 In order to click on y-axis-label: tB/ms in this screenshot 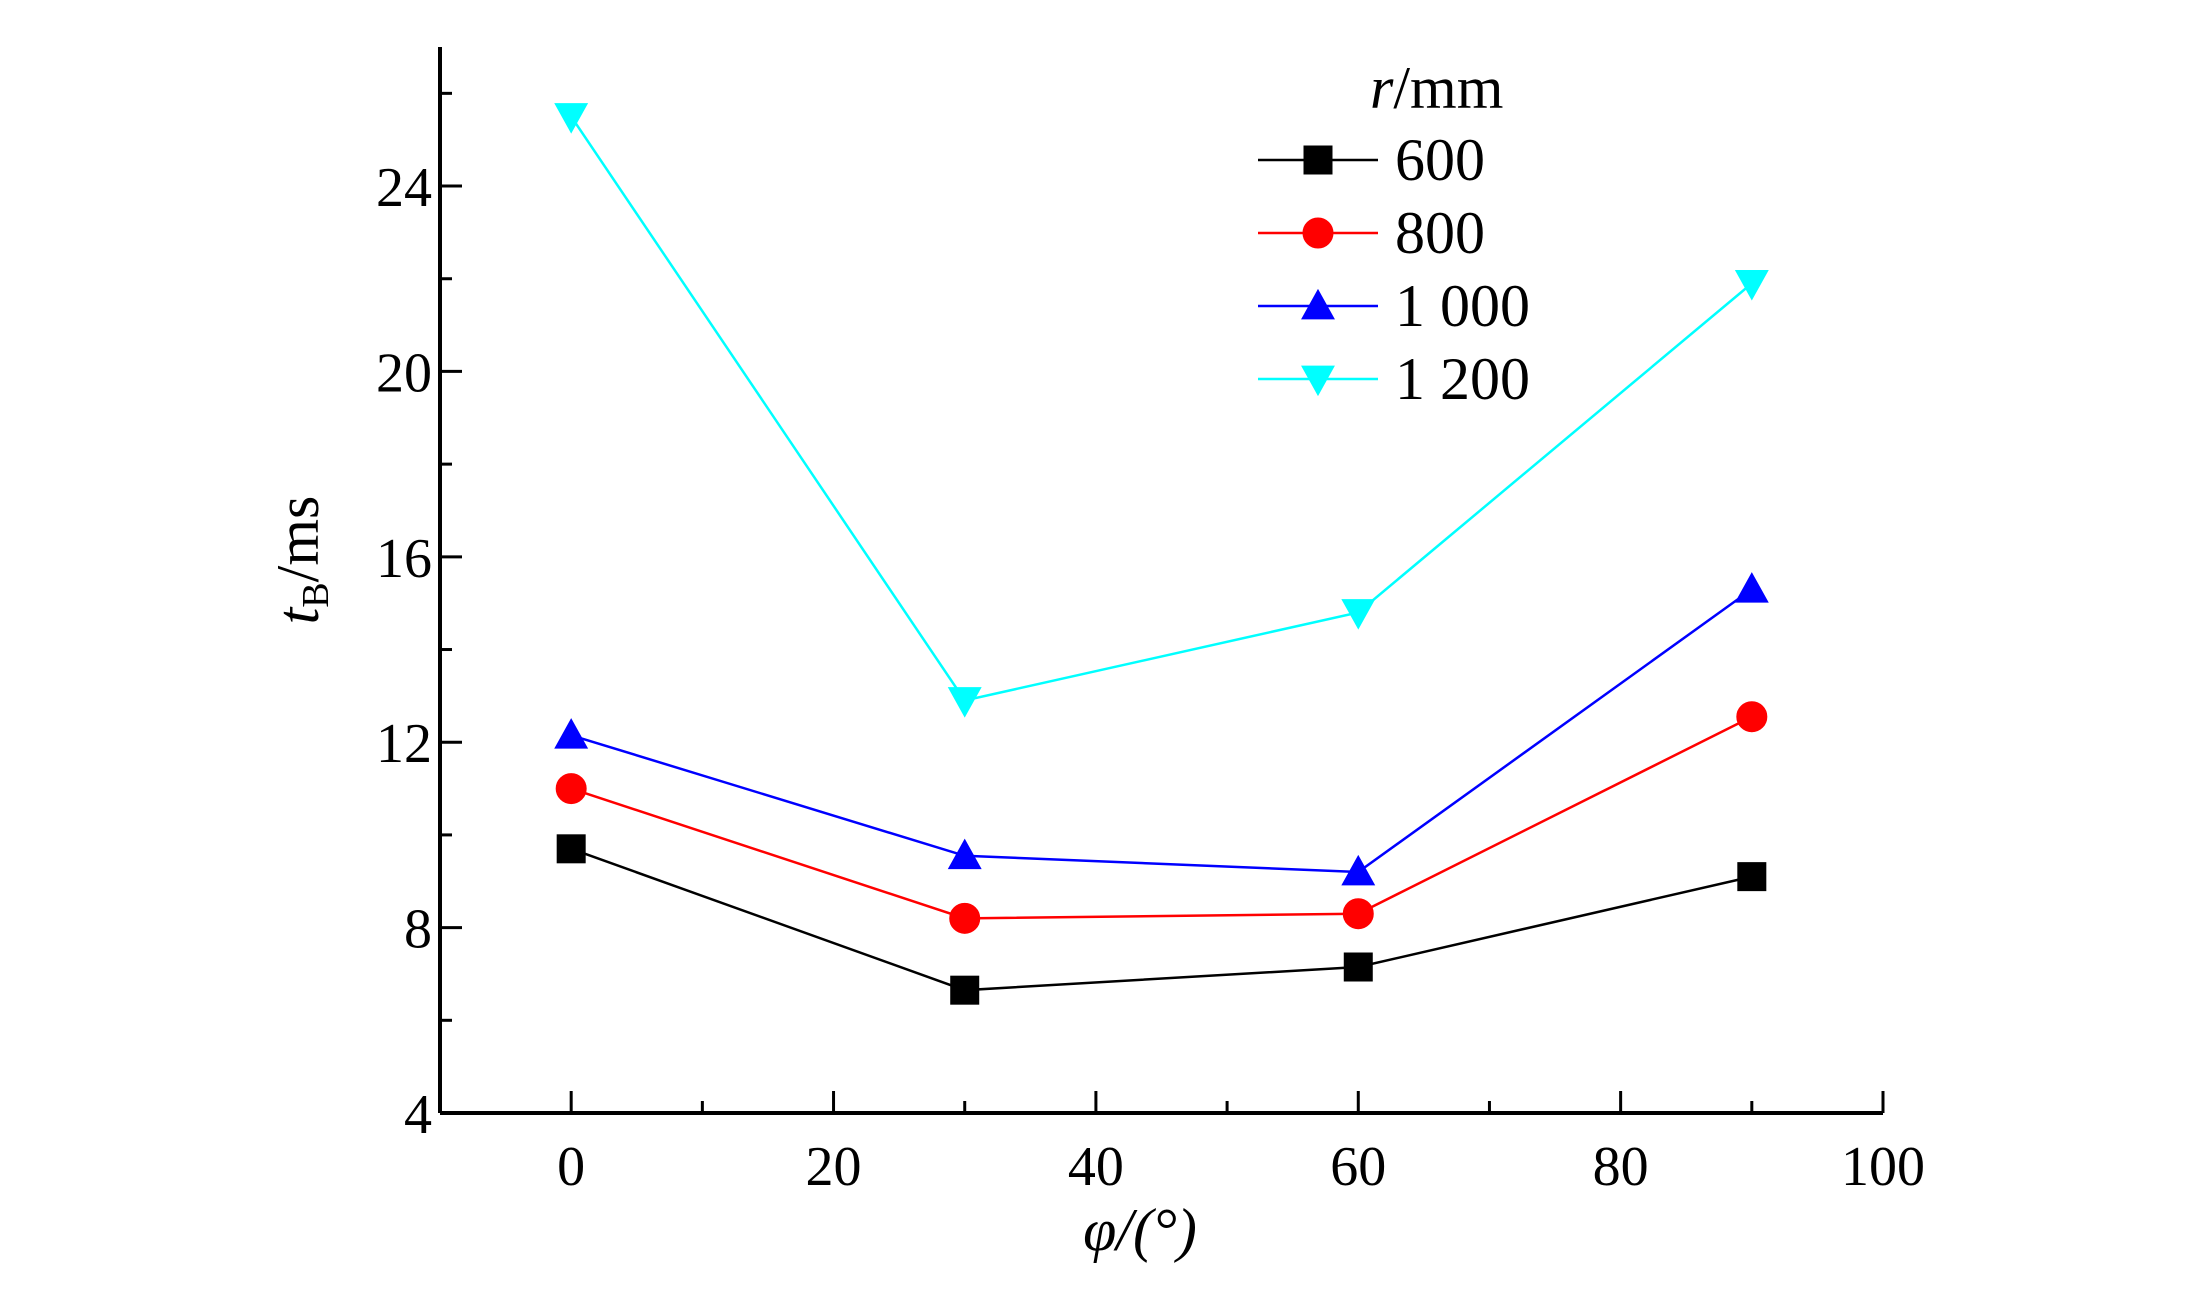, I will do `click(301, 560)`.